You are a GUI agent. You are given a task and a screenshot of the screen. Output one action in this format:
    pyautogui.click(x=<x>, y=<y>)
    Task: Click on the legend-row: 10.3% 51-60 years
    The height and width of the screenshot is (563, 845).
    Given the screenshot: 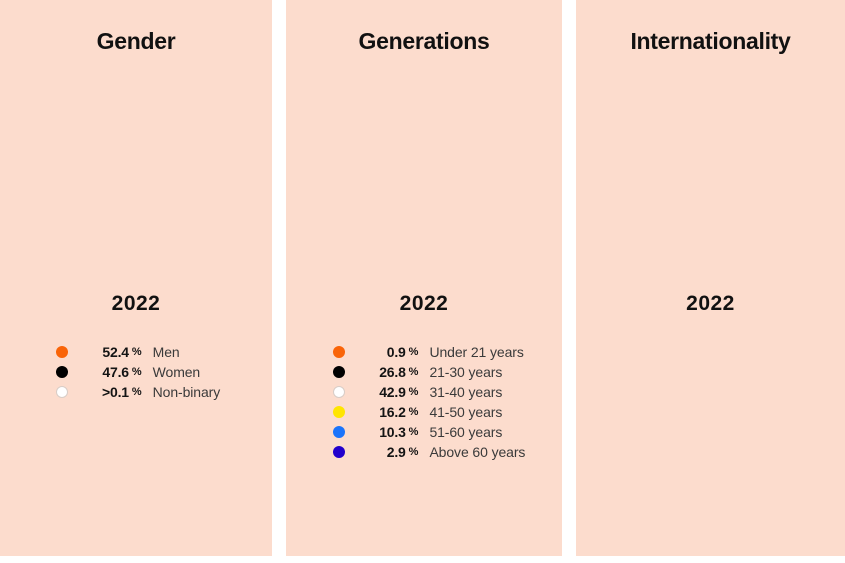 What is the action you would take?
    pyautogui.click(x=429, y=432)
    